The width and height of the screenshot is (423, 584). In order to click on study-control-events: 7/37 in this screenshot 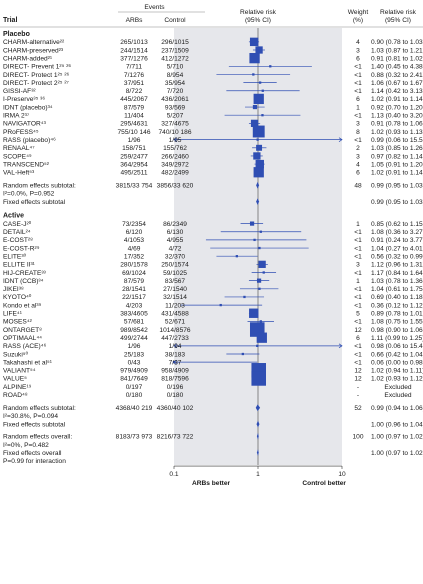, I will do `click(175, 362)`.